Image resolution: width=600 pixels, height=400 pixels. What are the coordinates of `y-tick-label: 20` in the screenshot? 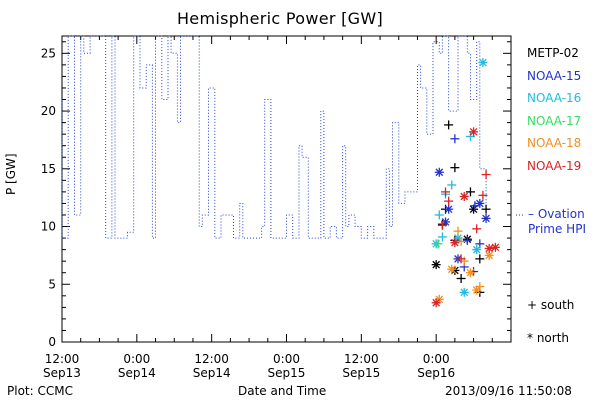 It's located at (48, 111).